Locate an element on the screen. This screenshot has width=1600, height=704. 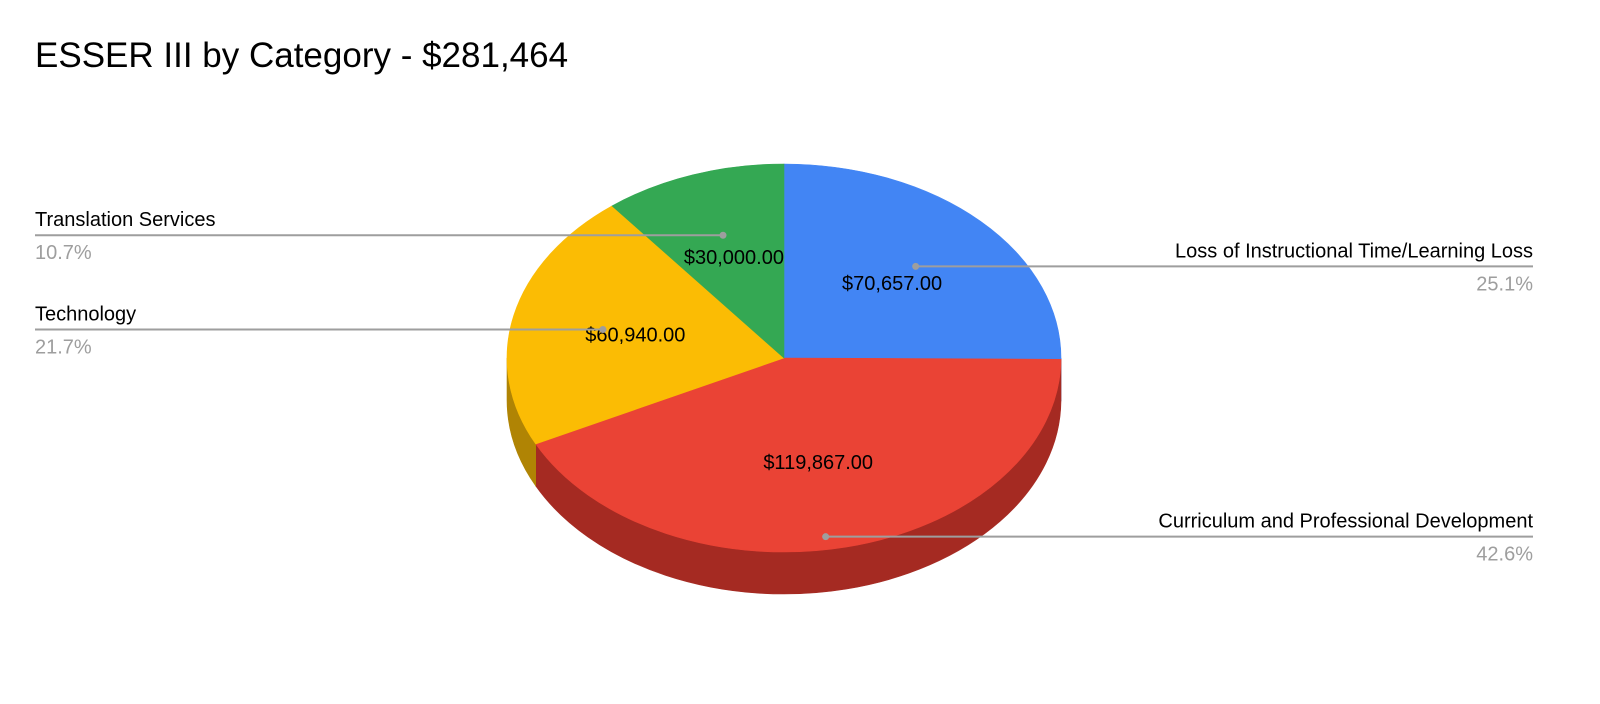
chart-title: ESSER III by Category - $281,464 is located at coordinates (302, 55).